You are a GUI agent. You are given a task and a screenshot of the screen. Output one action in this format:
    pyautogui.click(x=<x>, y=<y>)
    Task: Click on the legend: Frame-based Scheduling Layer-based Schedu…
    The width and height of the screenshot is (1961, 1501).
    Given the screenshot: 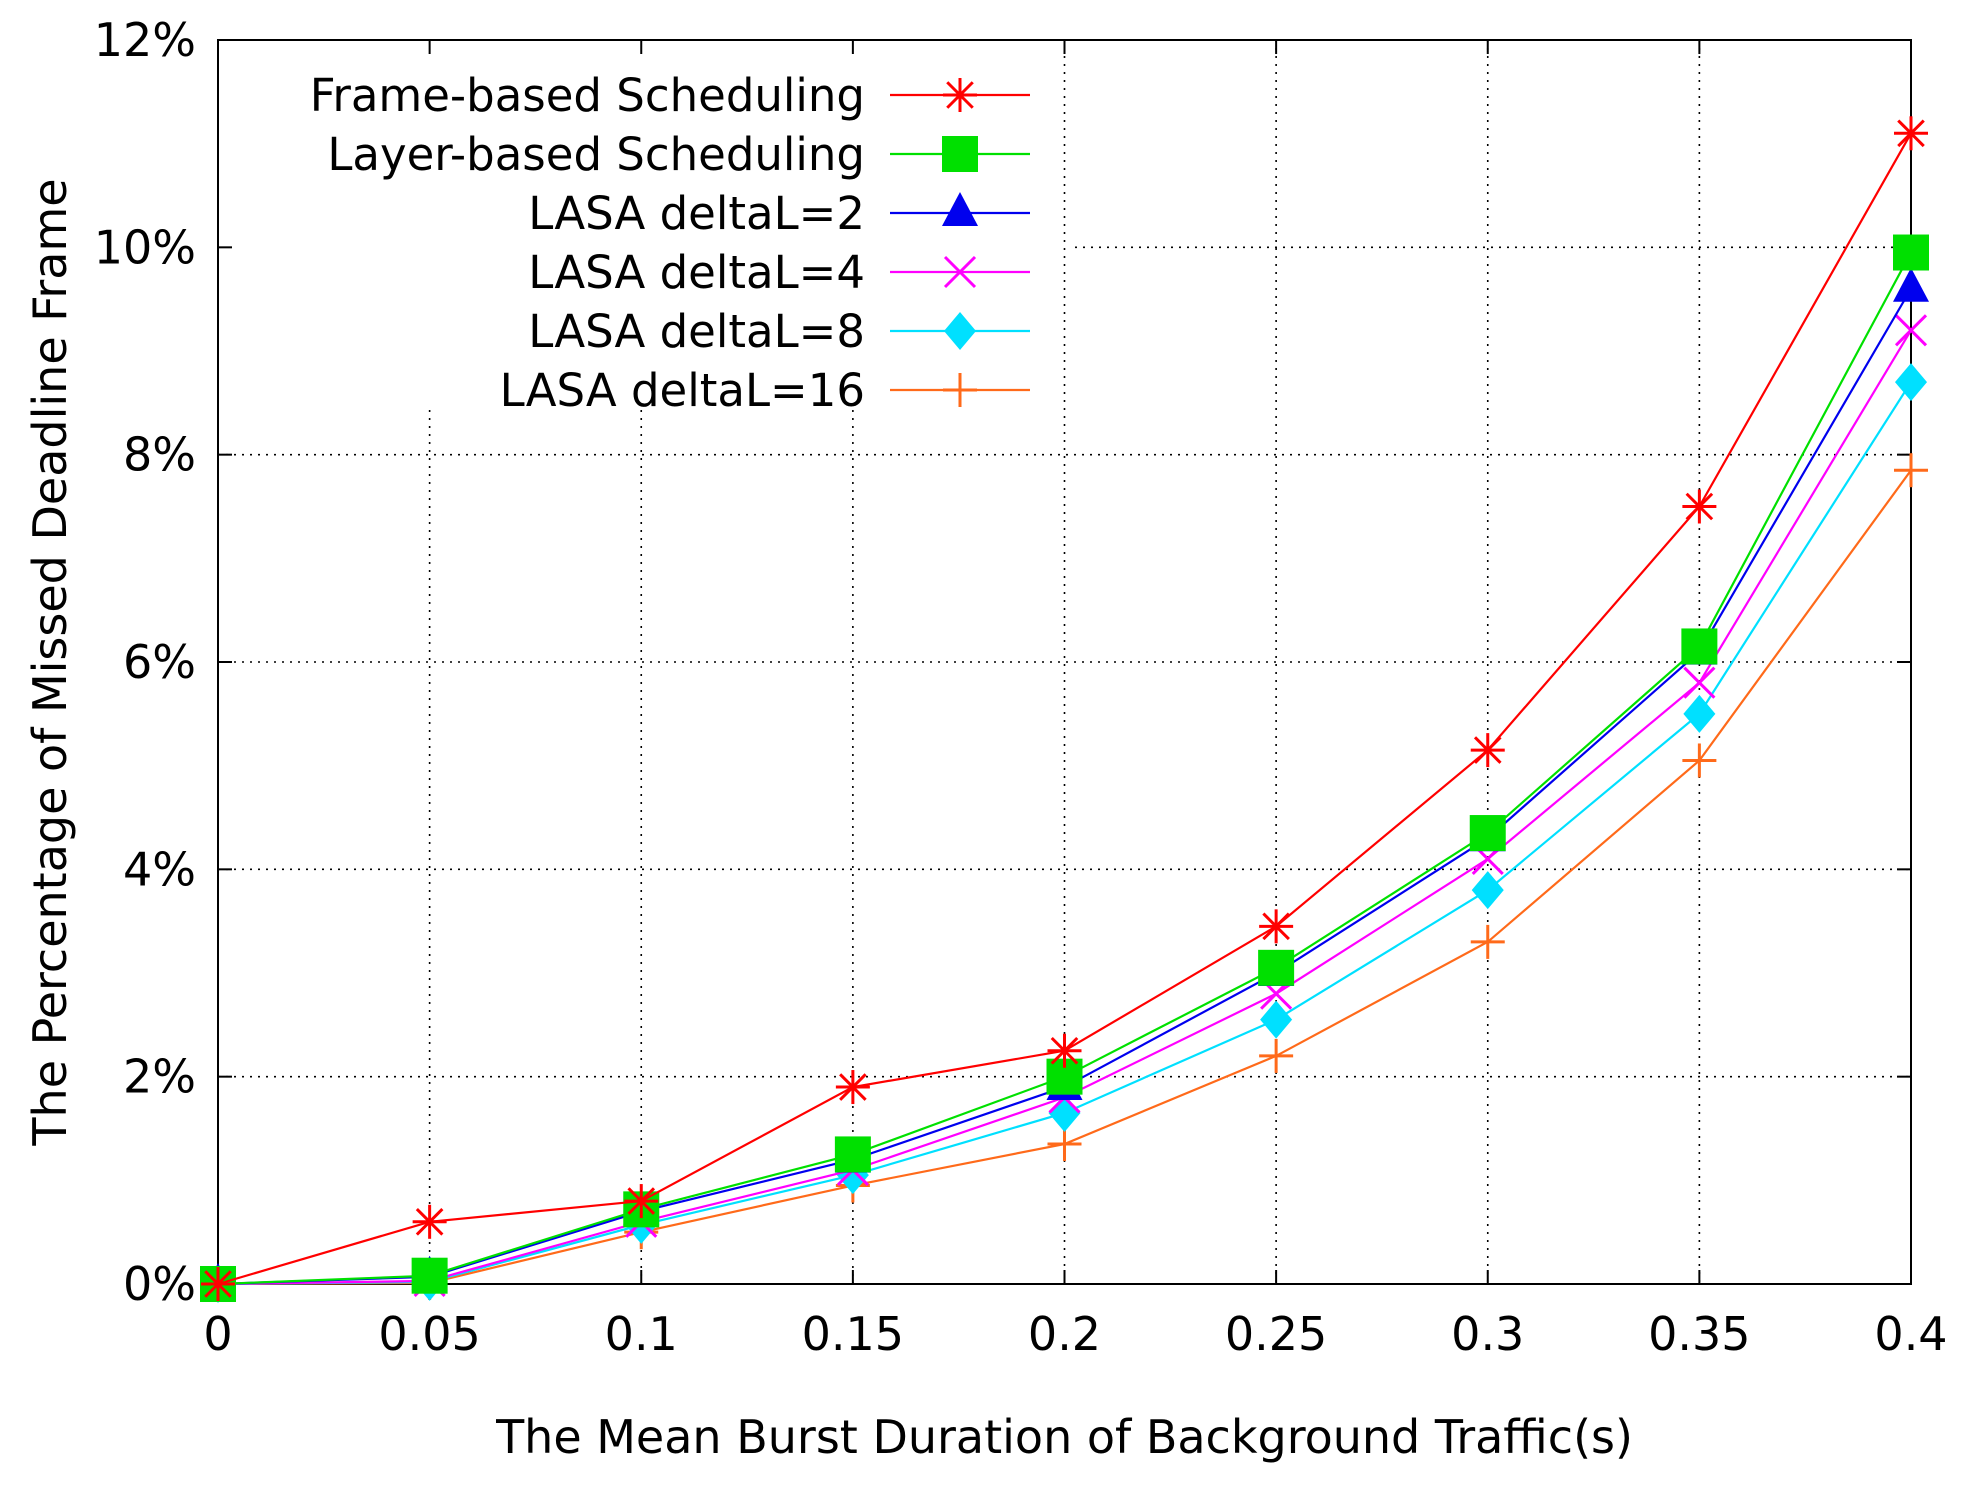 What is the action you would take?
    pyautogui.click(x=670, y=243)
    